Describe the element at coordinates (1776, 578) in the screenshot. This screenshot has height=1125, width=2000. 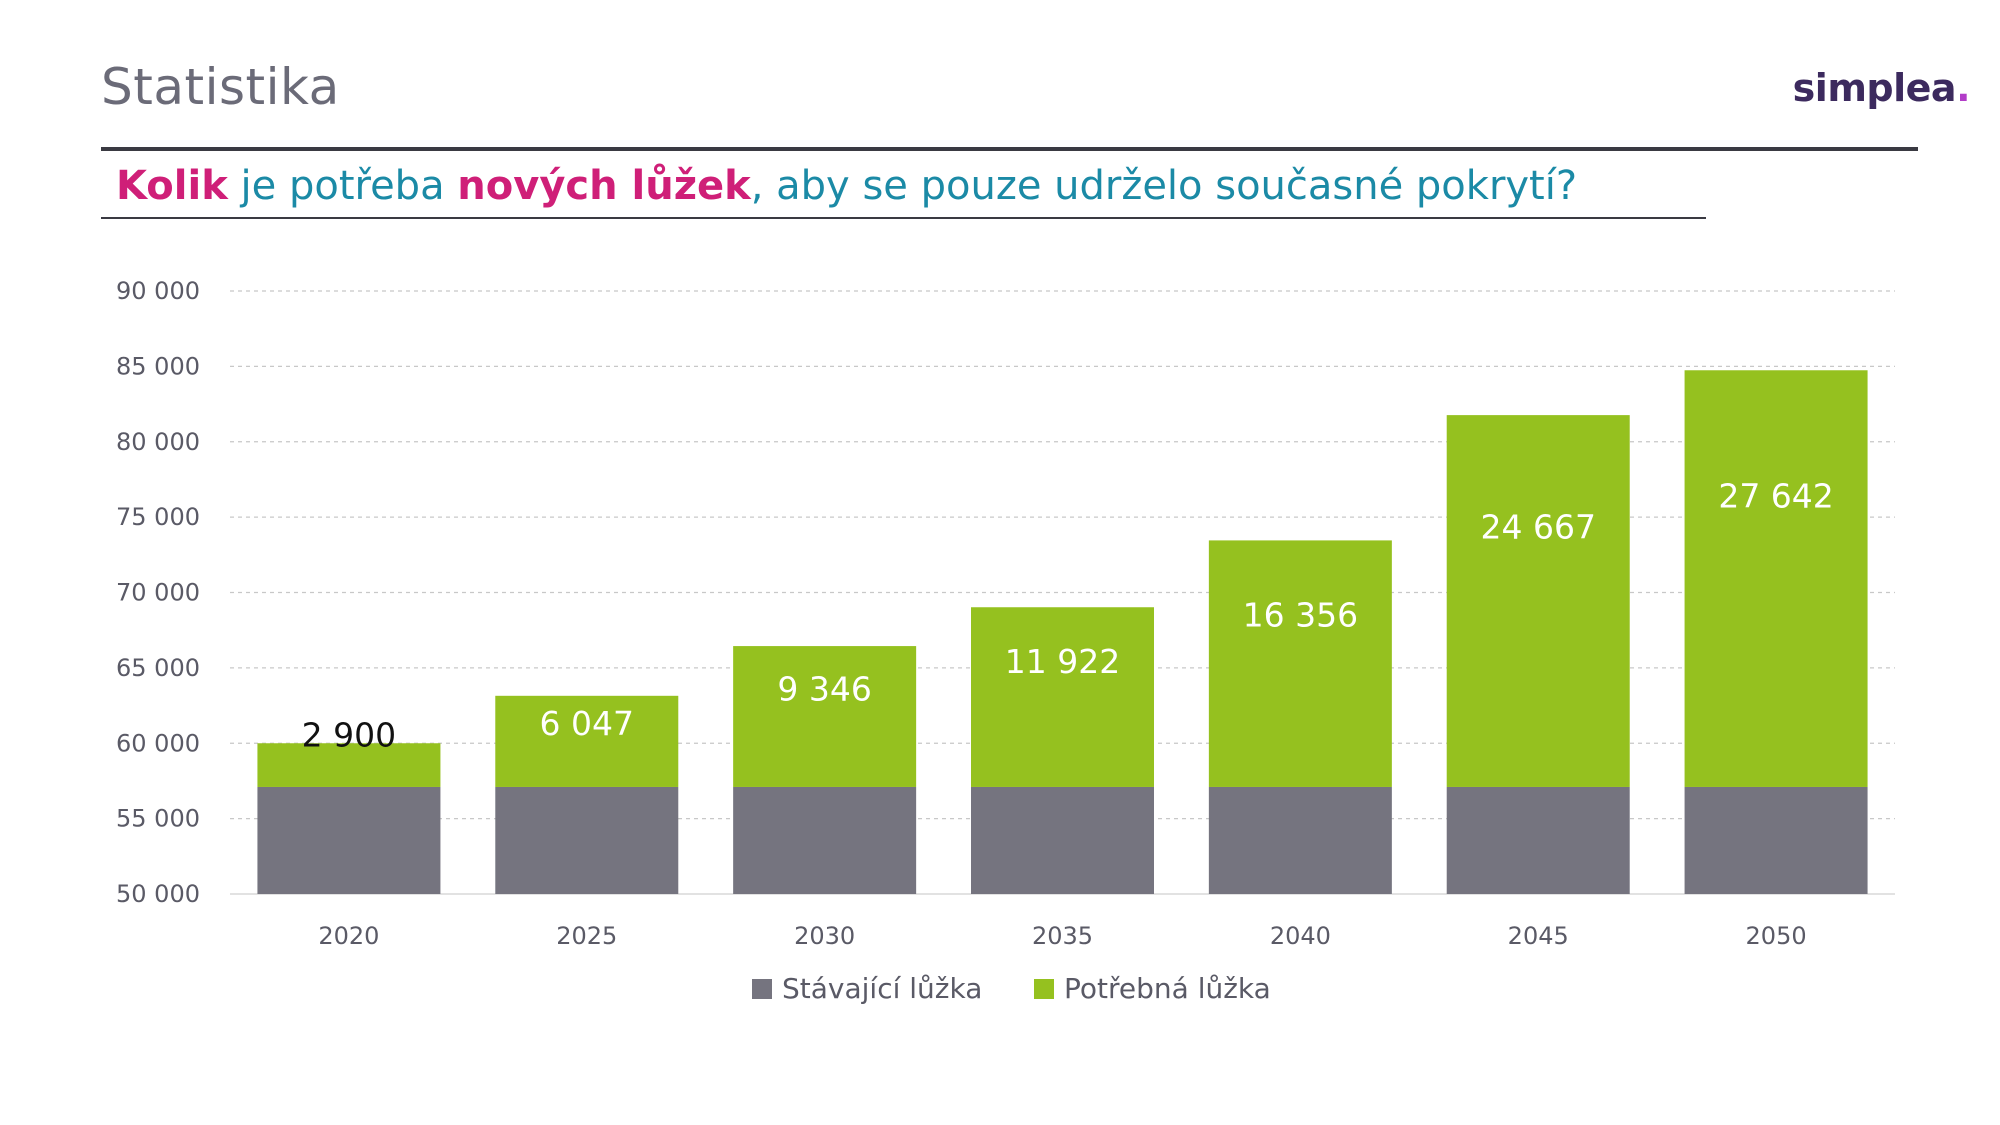
I see `bar-needed-2050` at that location.